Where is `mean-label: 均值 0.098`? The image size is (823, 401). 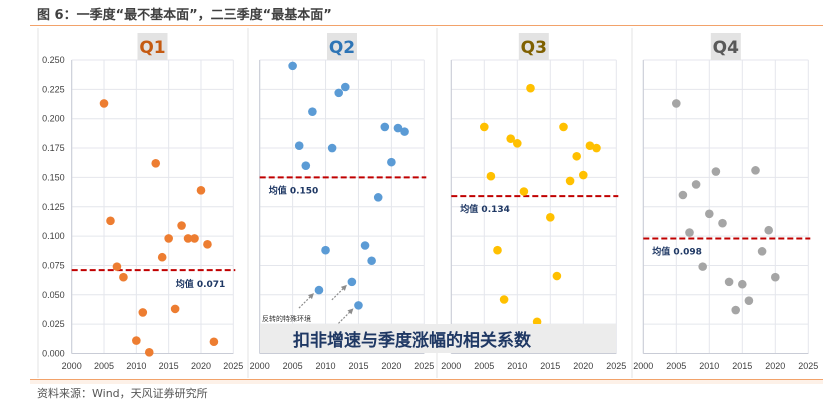
mean-label: 均值 0.098 is located at coordinates (677, 251).